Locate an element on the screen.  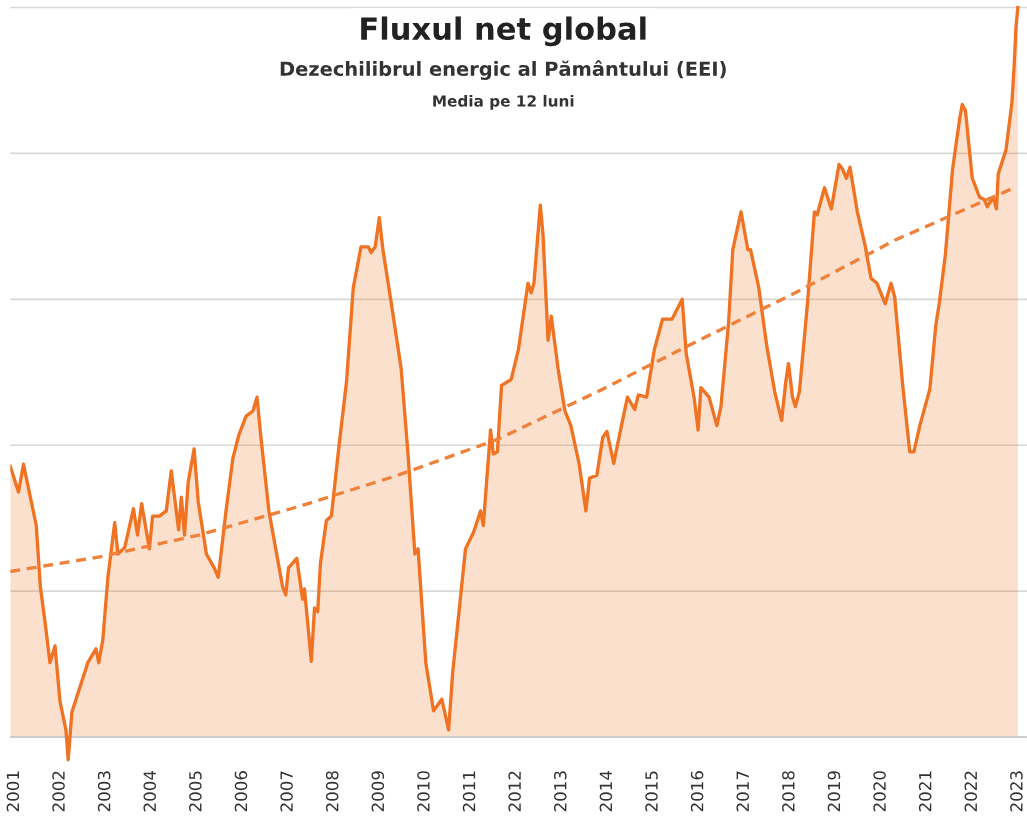
x-tick-label: 2006 is located at coordinates (241, 791).